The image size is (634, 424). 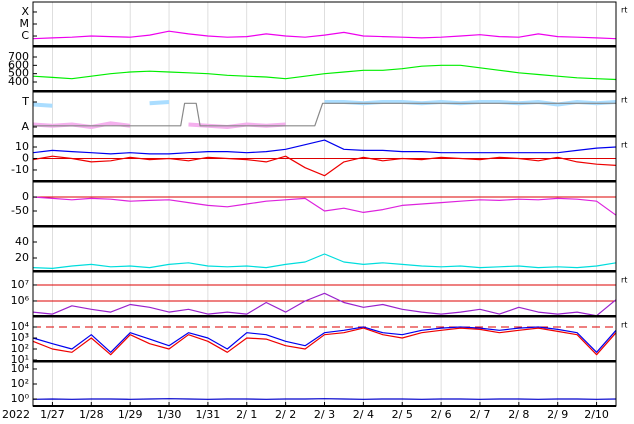 What do you see at coordinates (25, 23) in the screenshot?
I see `y-tick-label: M` at bounding box center [25, 23].